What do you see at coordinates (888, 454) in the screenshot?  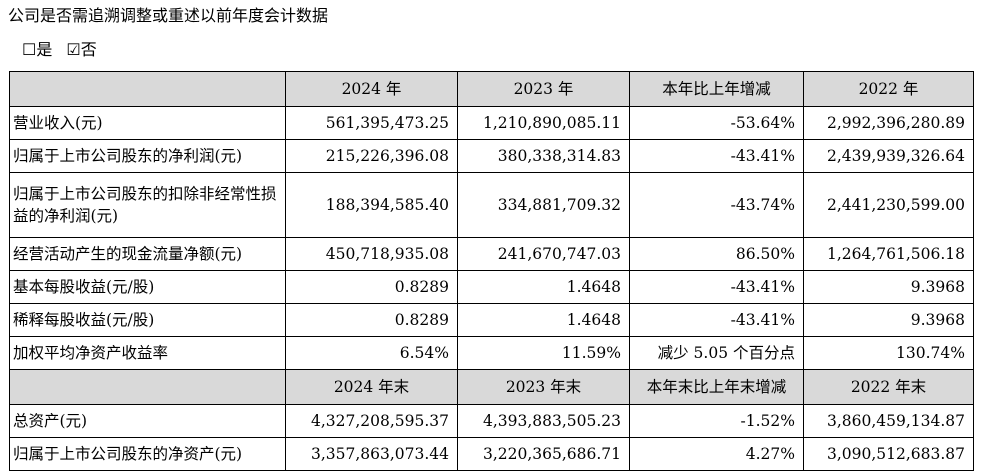 I see `cell-value: 3,090,512,683.87` at bounding box center [888, 454].